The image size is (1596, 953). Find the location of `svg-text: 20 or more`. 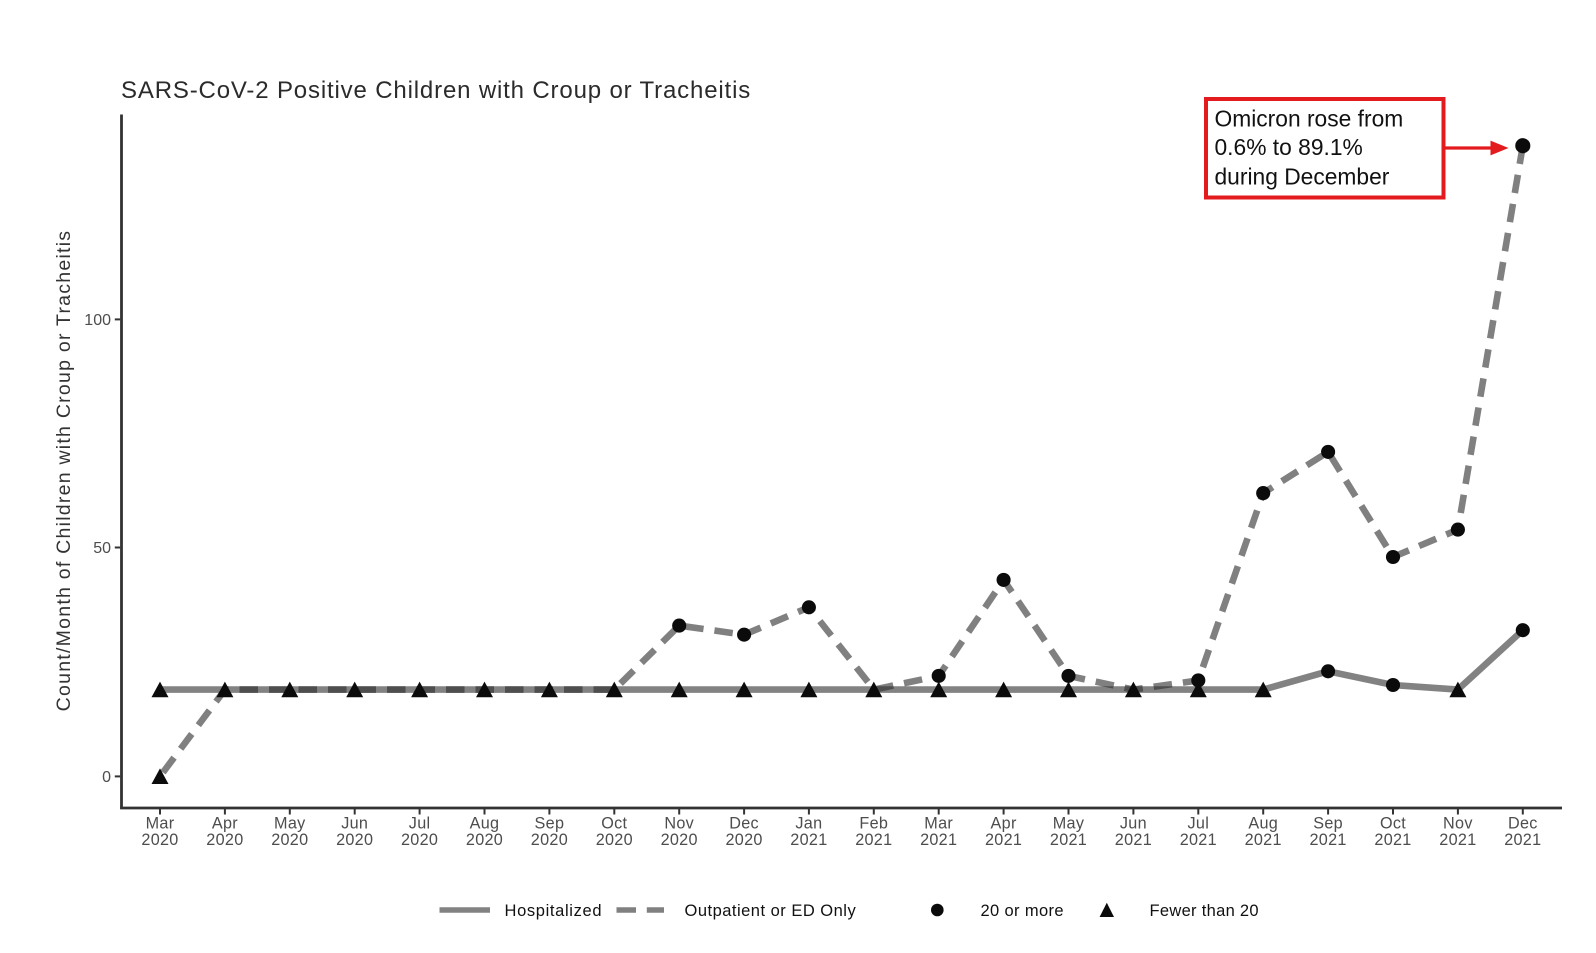

svg-text: 20 or more is located at coordinates (1022, 911).